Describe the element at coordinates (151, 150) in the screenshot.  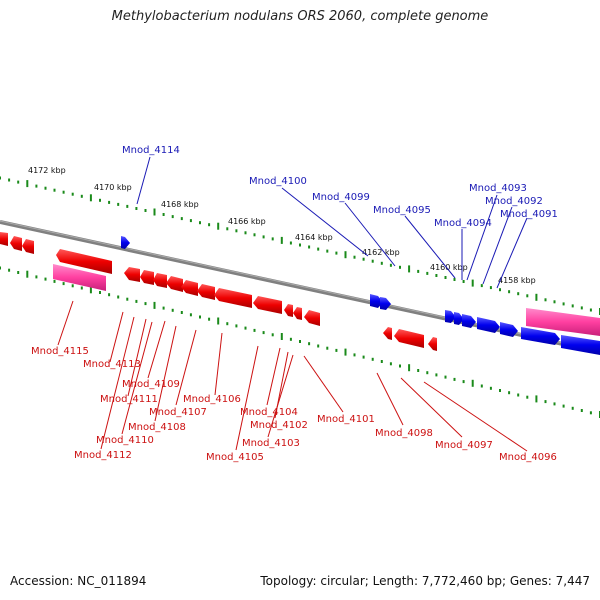
I see `gene-label-mnod-4114: Mnod_4114` at that location.